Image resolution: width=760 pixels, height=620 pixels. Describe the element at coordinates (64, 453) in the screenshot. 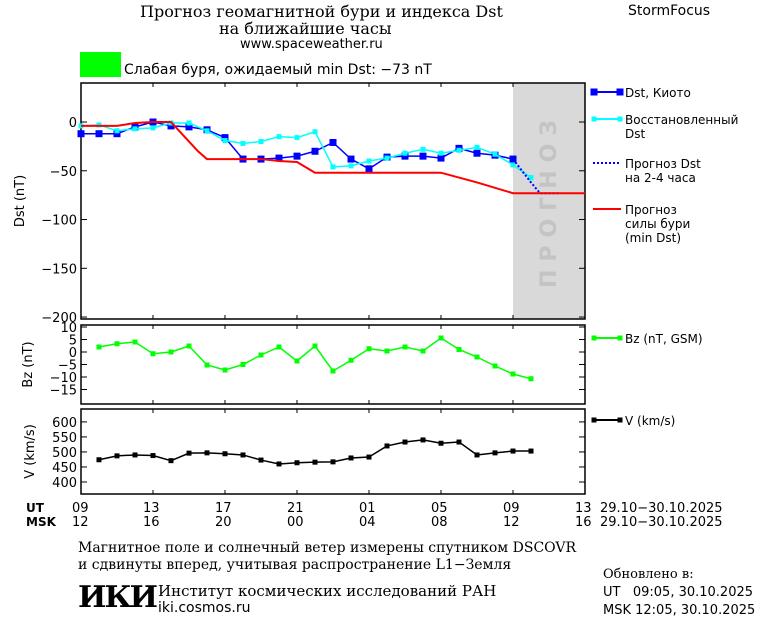

I see `y-tick-label: 500` at that location.